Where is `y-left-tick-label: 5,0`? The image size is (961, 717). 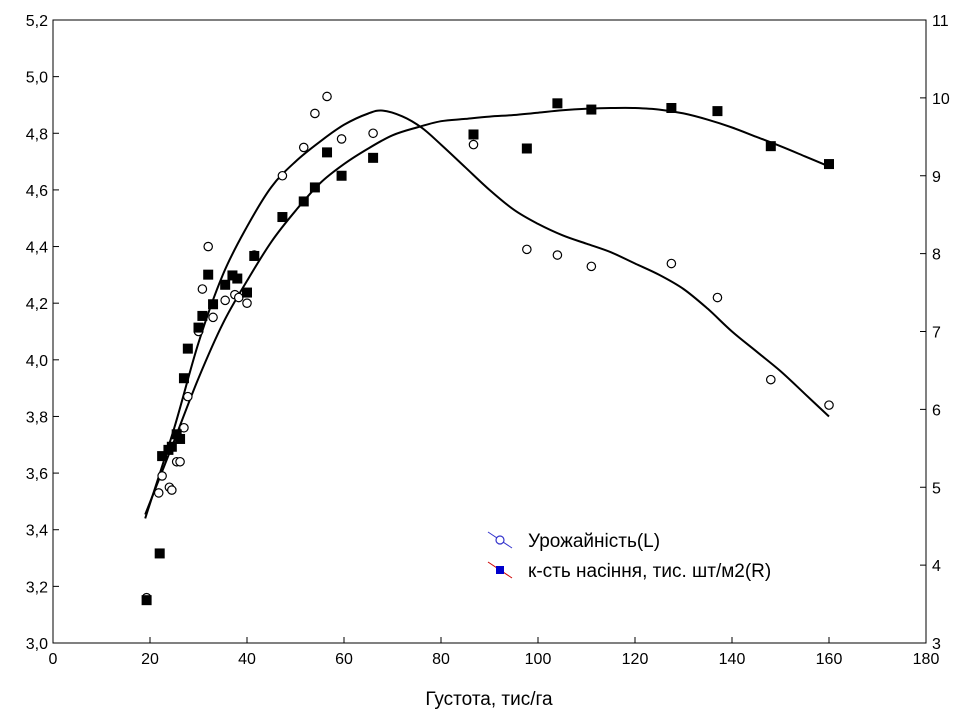
y-left-tick-label: 5,0 is located at coordinates (37, 78).